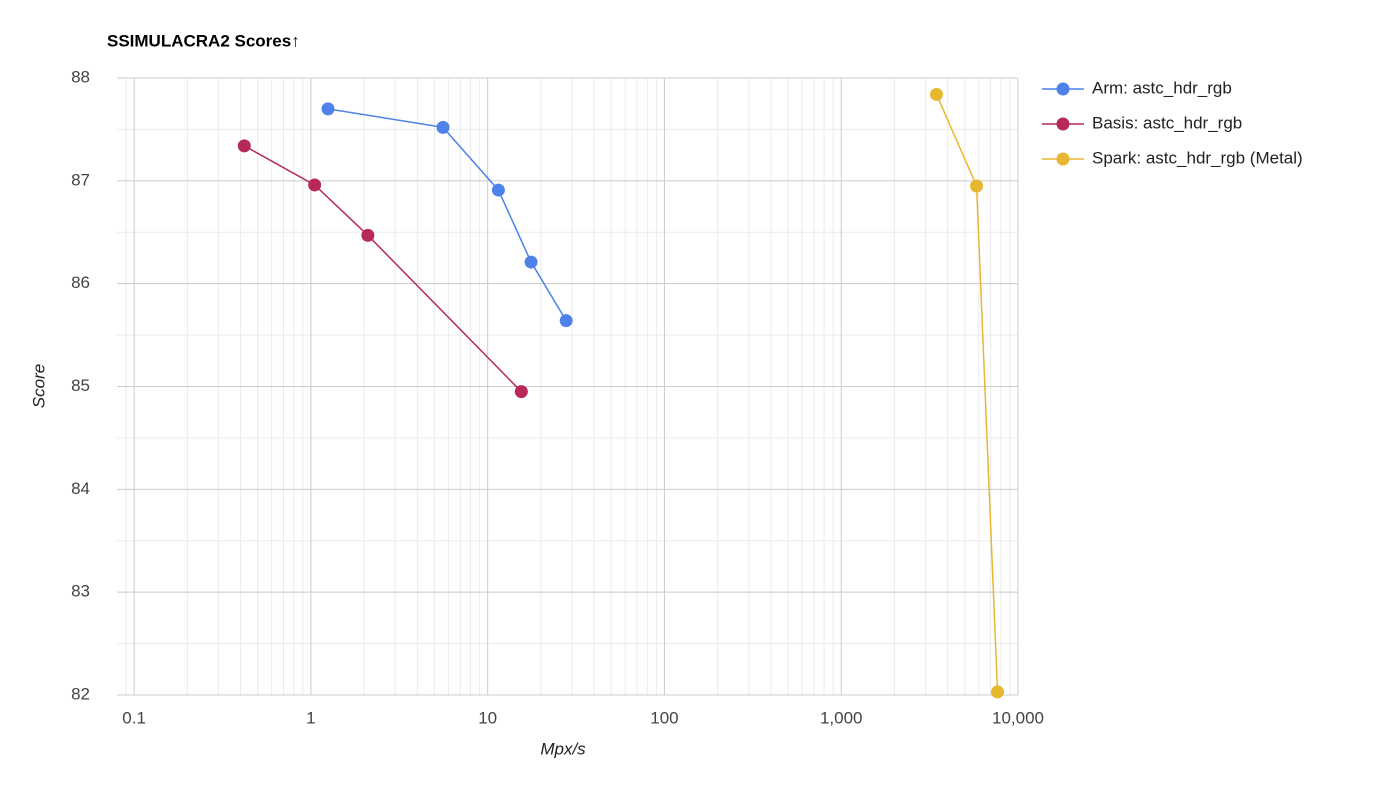  Describe the element at coordinates (80, 693) in the screenshot. I see `y-tick-label: 82` at that location.